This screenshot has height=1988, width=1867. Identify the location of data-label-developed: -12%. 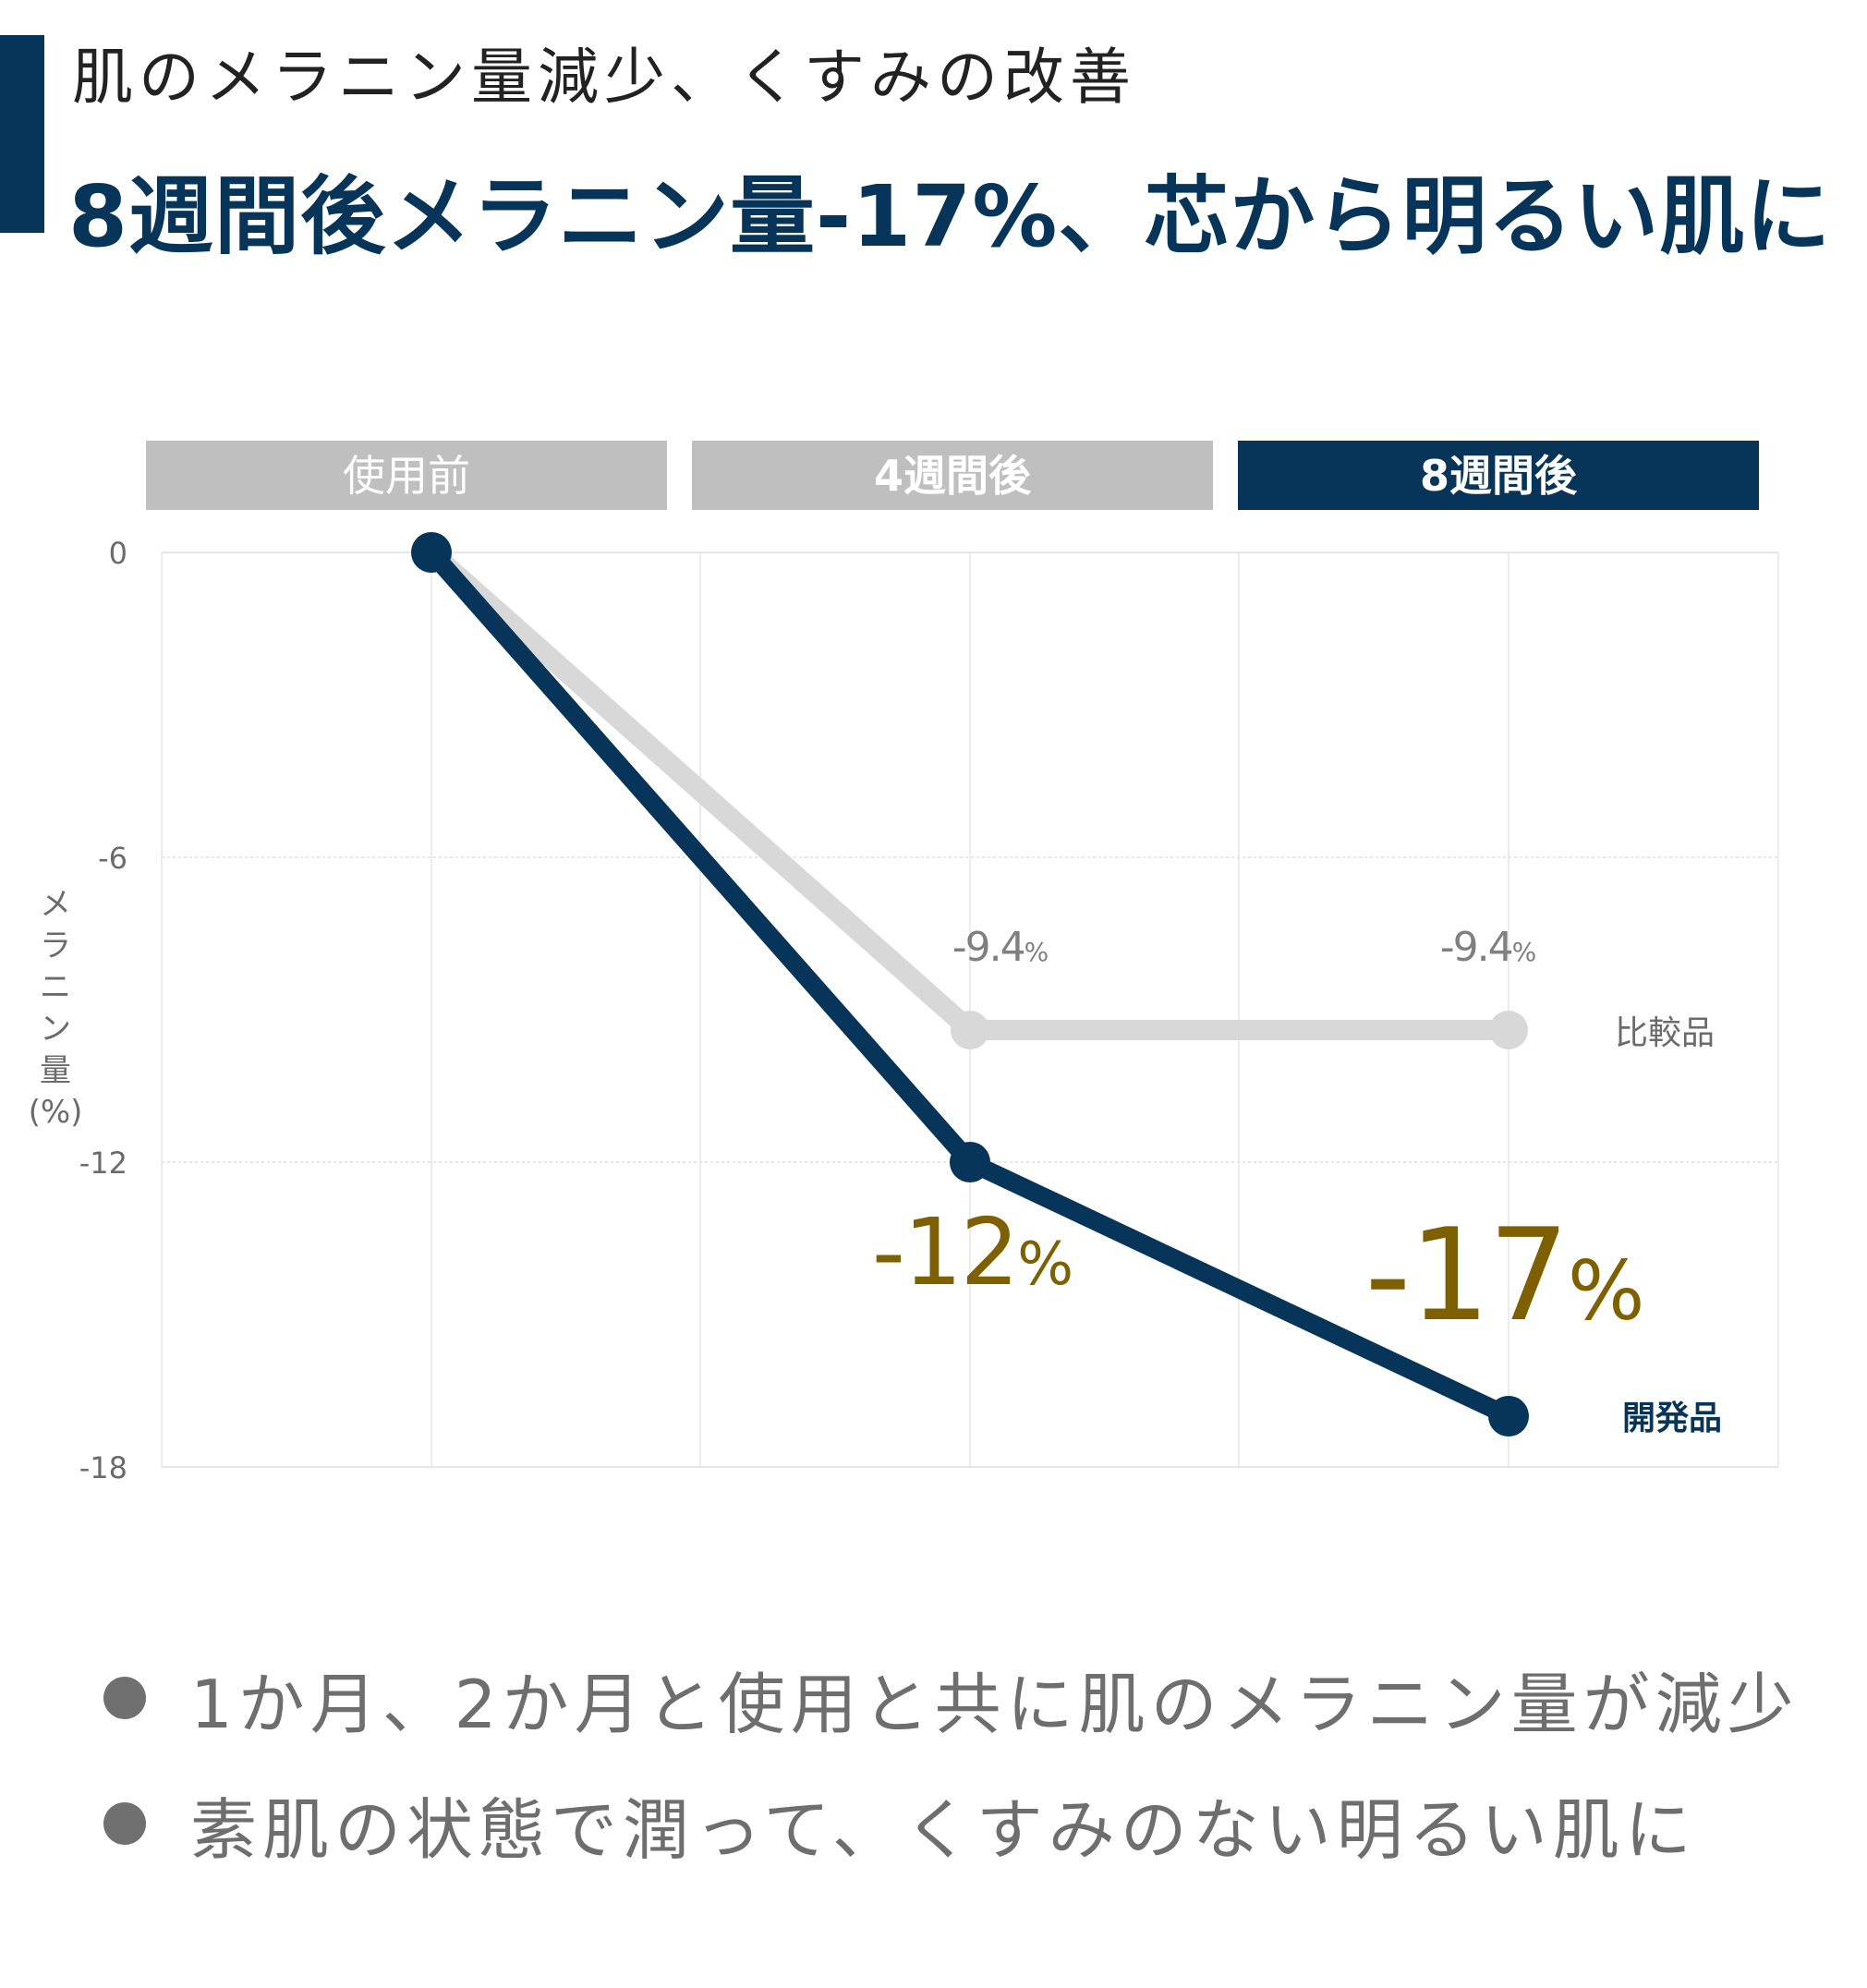
(972, 1252).